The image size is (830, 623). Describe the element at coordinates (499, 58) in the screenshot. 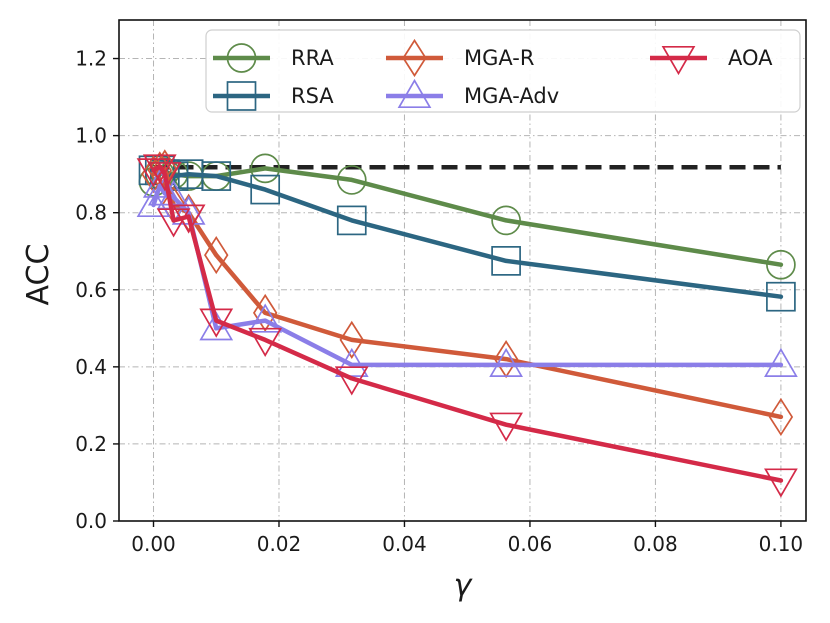

I see `legend-label-mga-r: MGA-R` at that location.